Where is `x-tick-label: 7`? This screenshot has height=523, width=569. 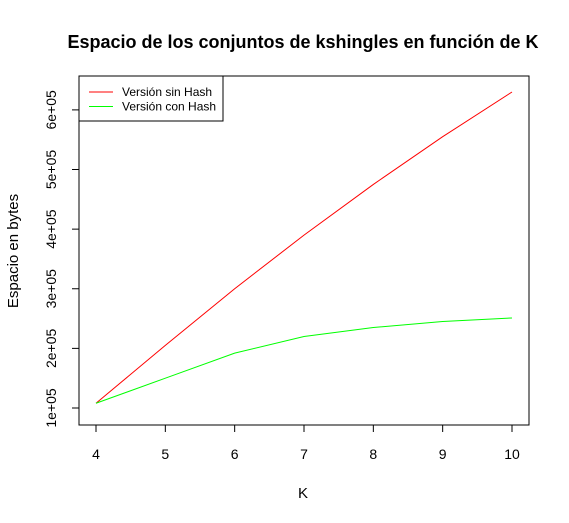 x-tick-label: 7 is located at coordinates (304, 454).